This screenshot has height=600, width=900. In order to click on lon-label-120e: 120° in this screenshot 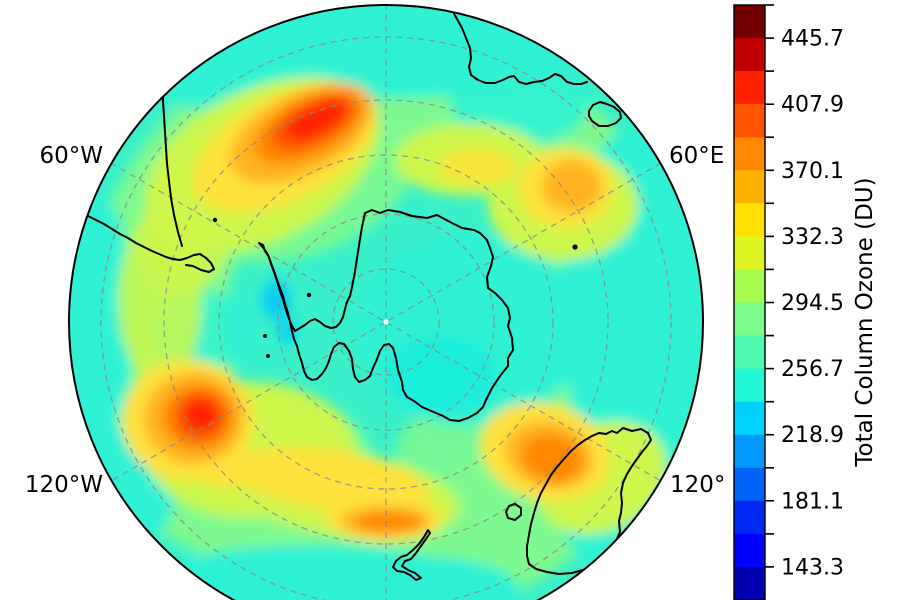, I will do `click(697, 485)`.